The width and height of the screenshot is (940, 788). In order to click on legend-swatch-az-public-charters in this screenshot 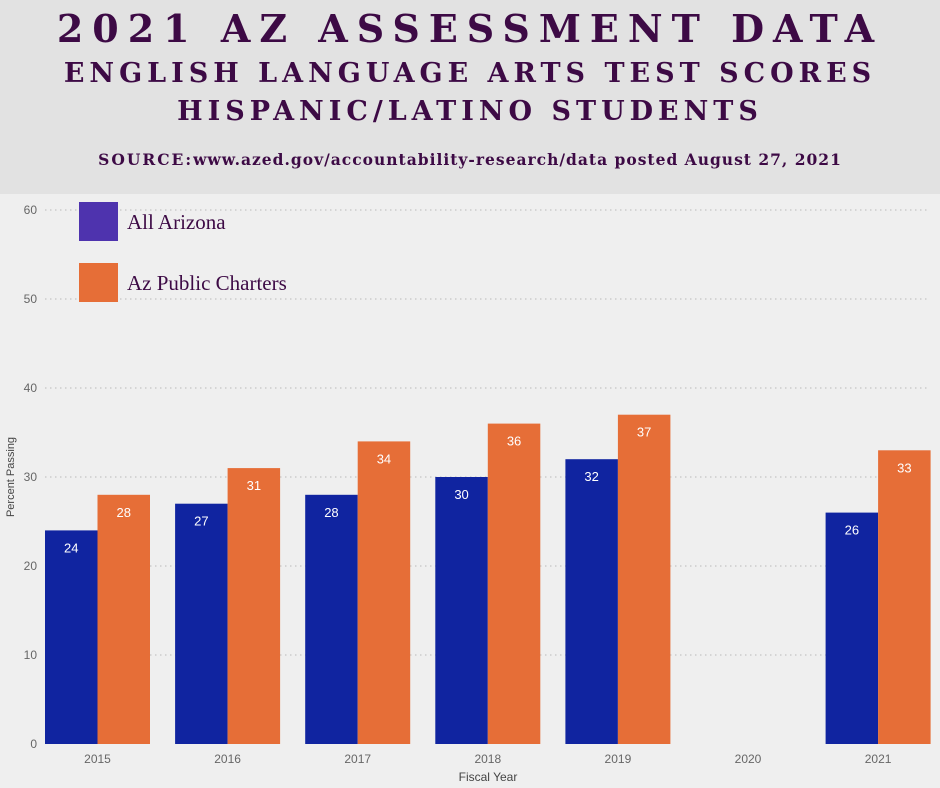, I will do `click(98, 282)`.